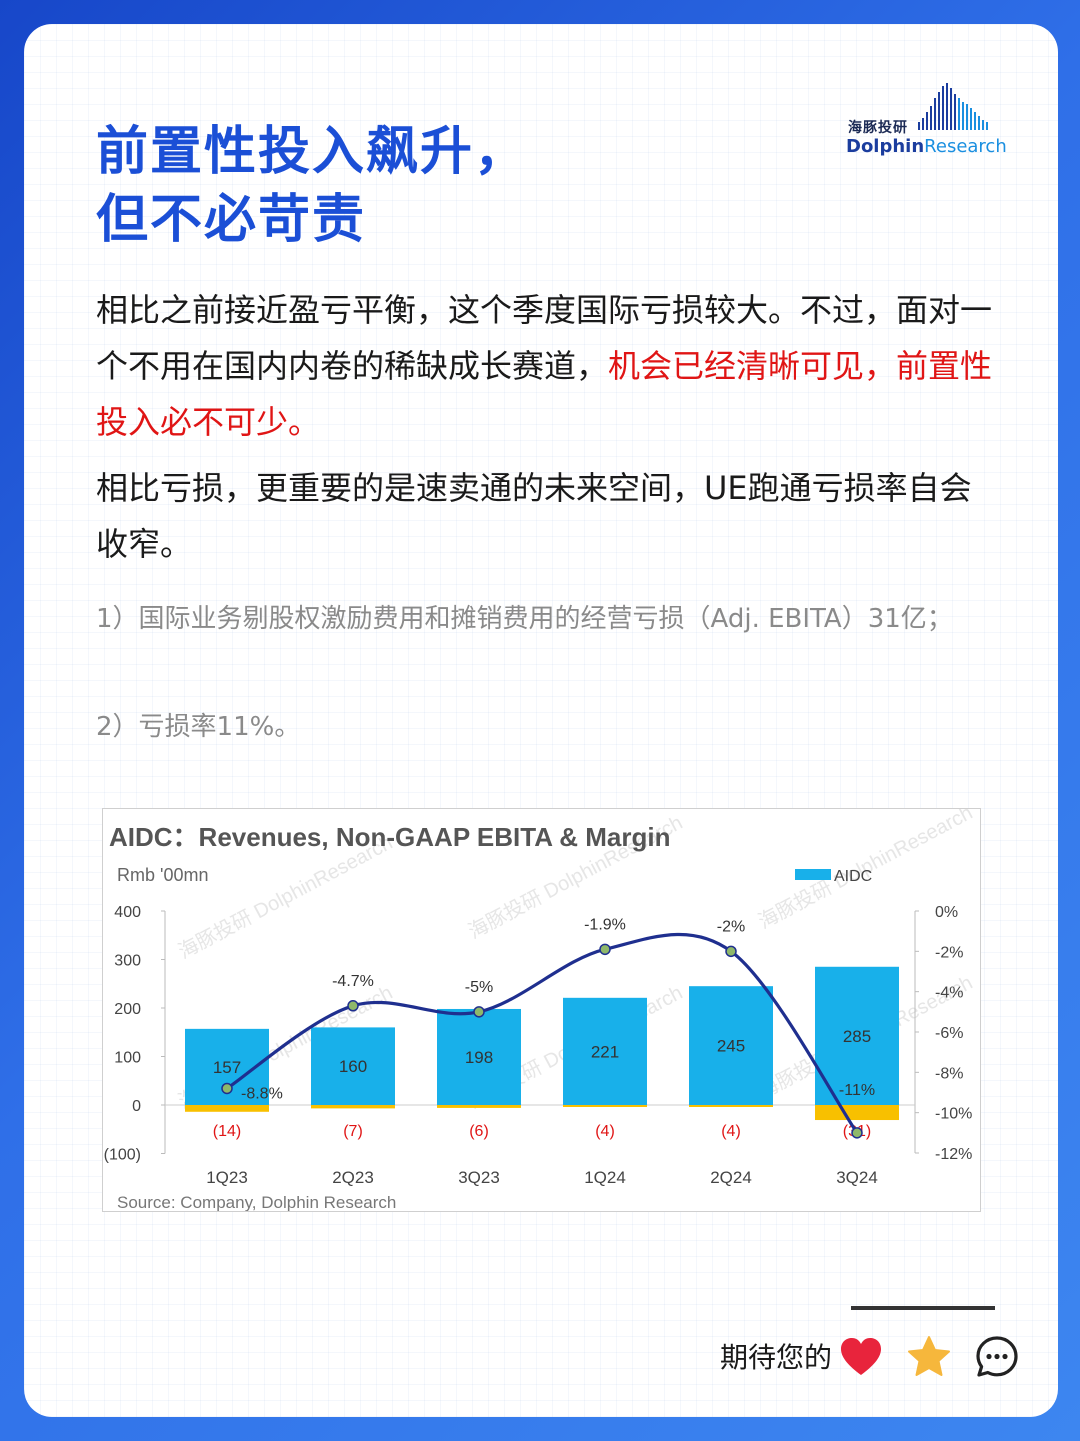  I want to click on margin-label: -4.7%, so click(353, 981).